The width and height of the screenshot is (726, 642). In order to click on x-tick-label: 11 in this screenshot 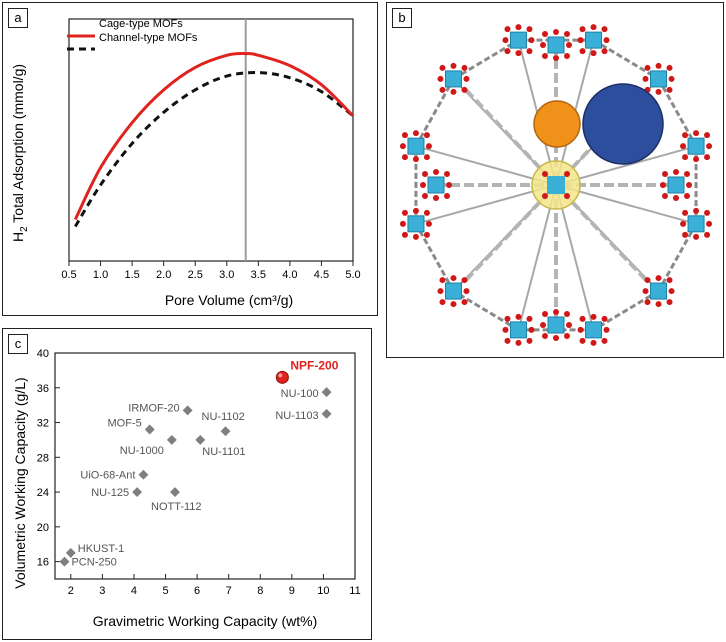, I will do `click(354, 591)`.